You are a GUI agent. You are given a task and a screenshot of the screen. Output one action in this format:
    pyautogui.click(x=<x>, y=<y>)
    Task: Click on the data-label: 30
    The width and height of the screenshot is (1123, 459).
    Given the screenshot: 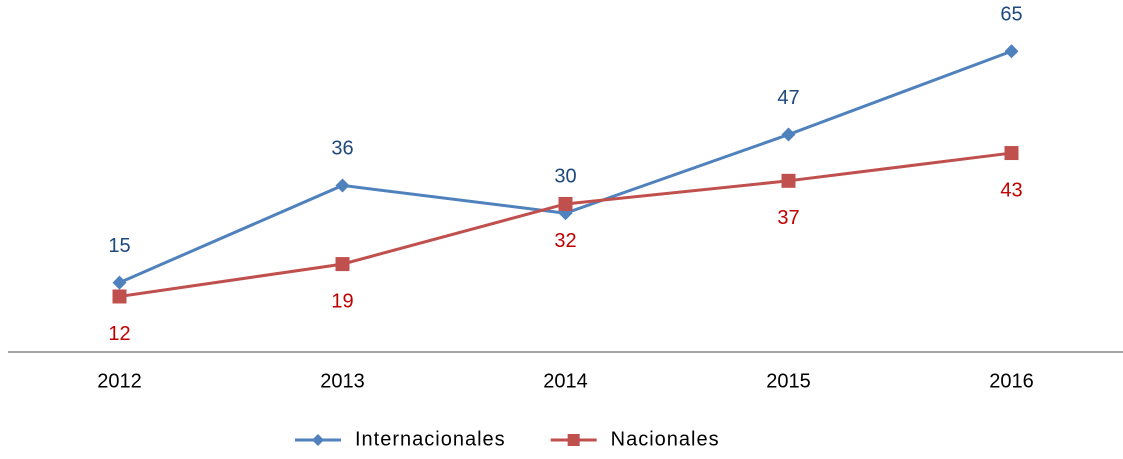 What is the action you would take?
    pyautogui.click(x=565, y=176)
    